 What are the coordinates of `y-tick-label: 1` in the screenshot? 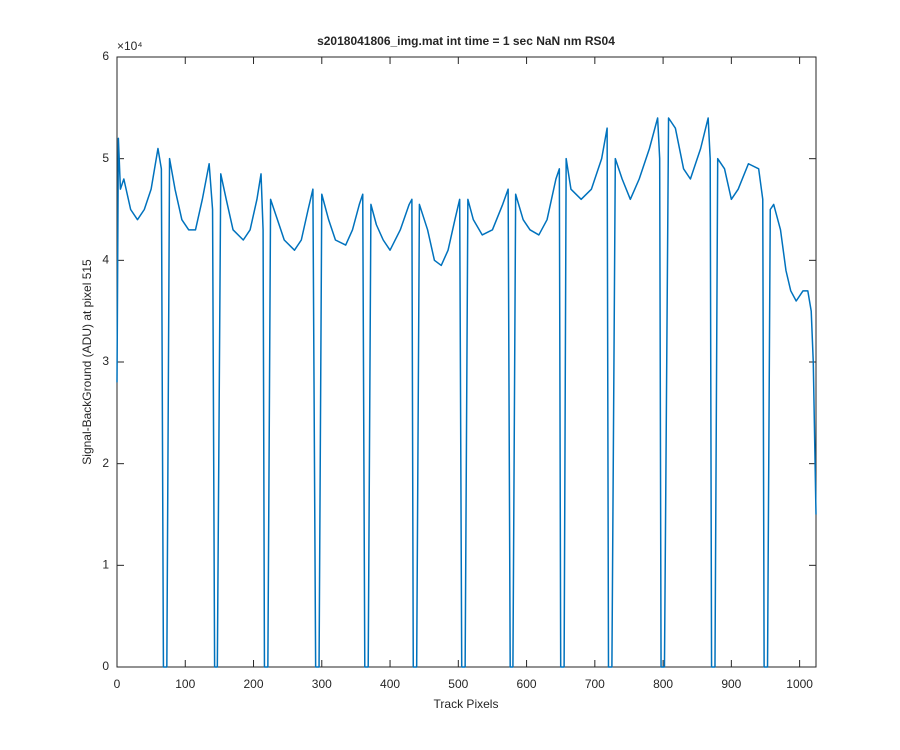 It's located at (105, 565).